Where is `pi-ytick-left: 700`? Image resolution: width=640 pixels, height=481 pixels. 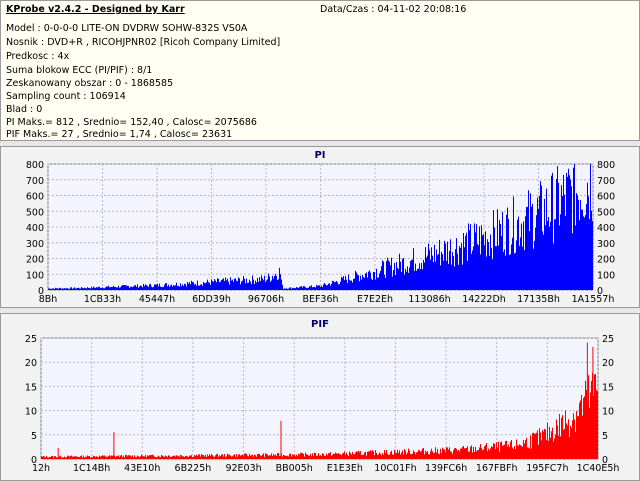 pi-ytick-left: 700 is located at coordinates (35, 181).